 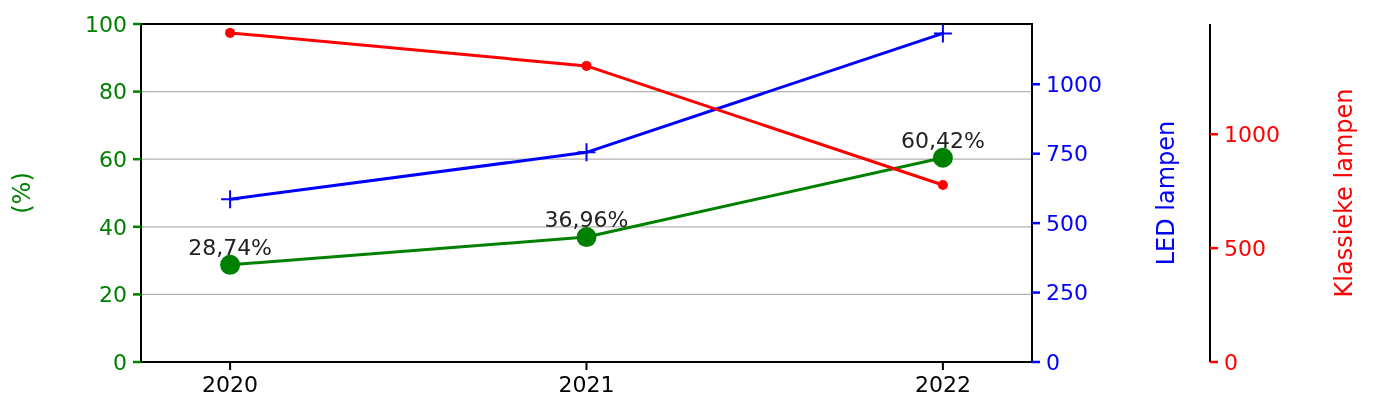 I want to click on y2-tick-label: 750, so click(x=1067, y=154).